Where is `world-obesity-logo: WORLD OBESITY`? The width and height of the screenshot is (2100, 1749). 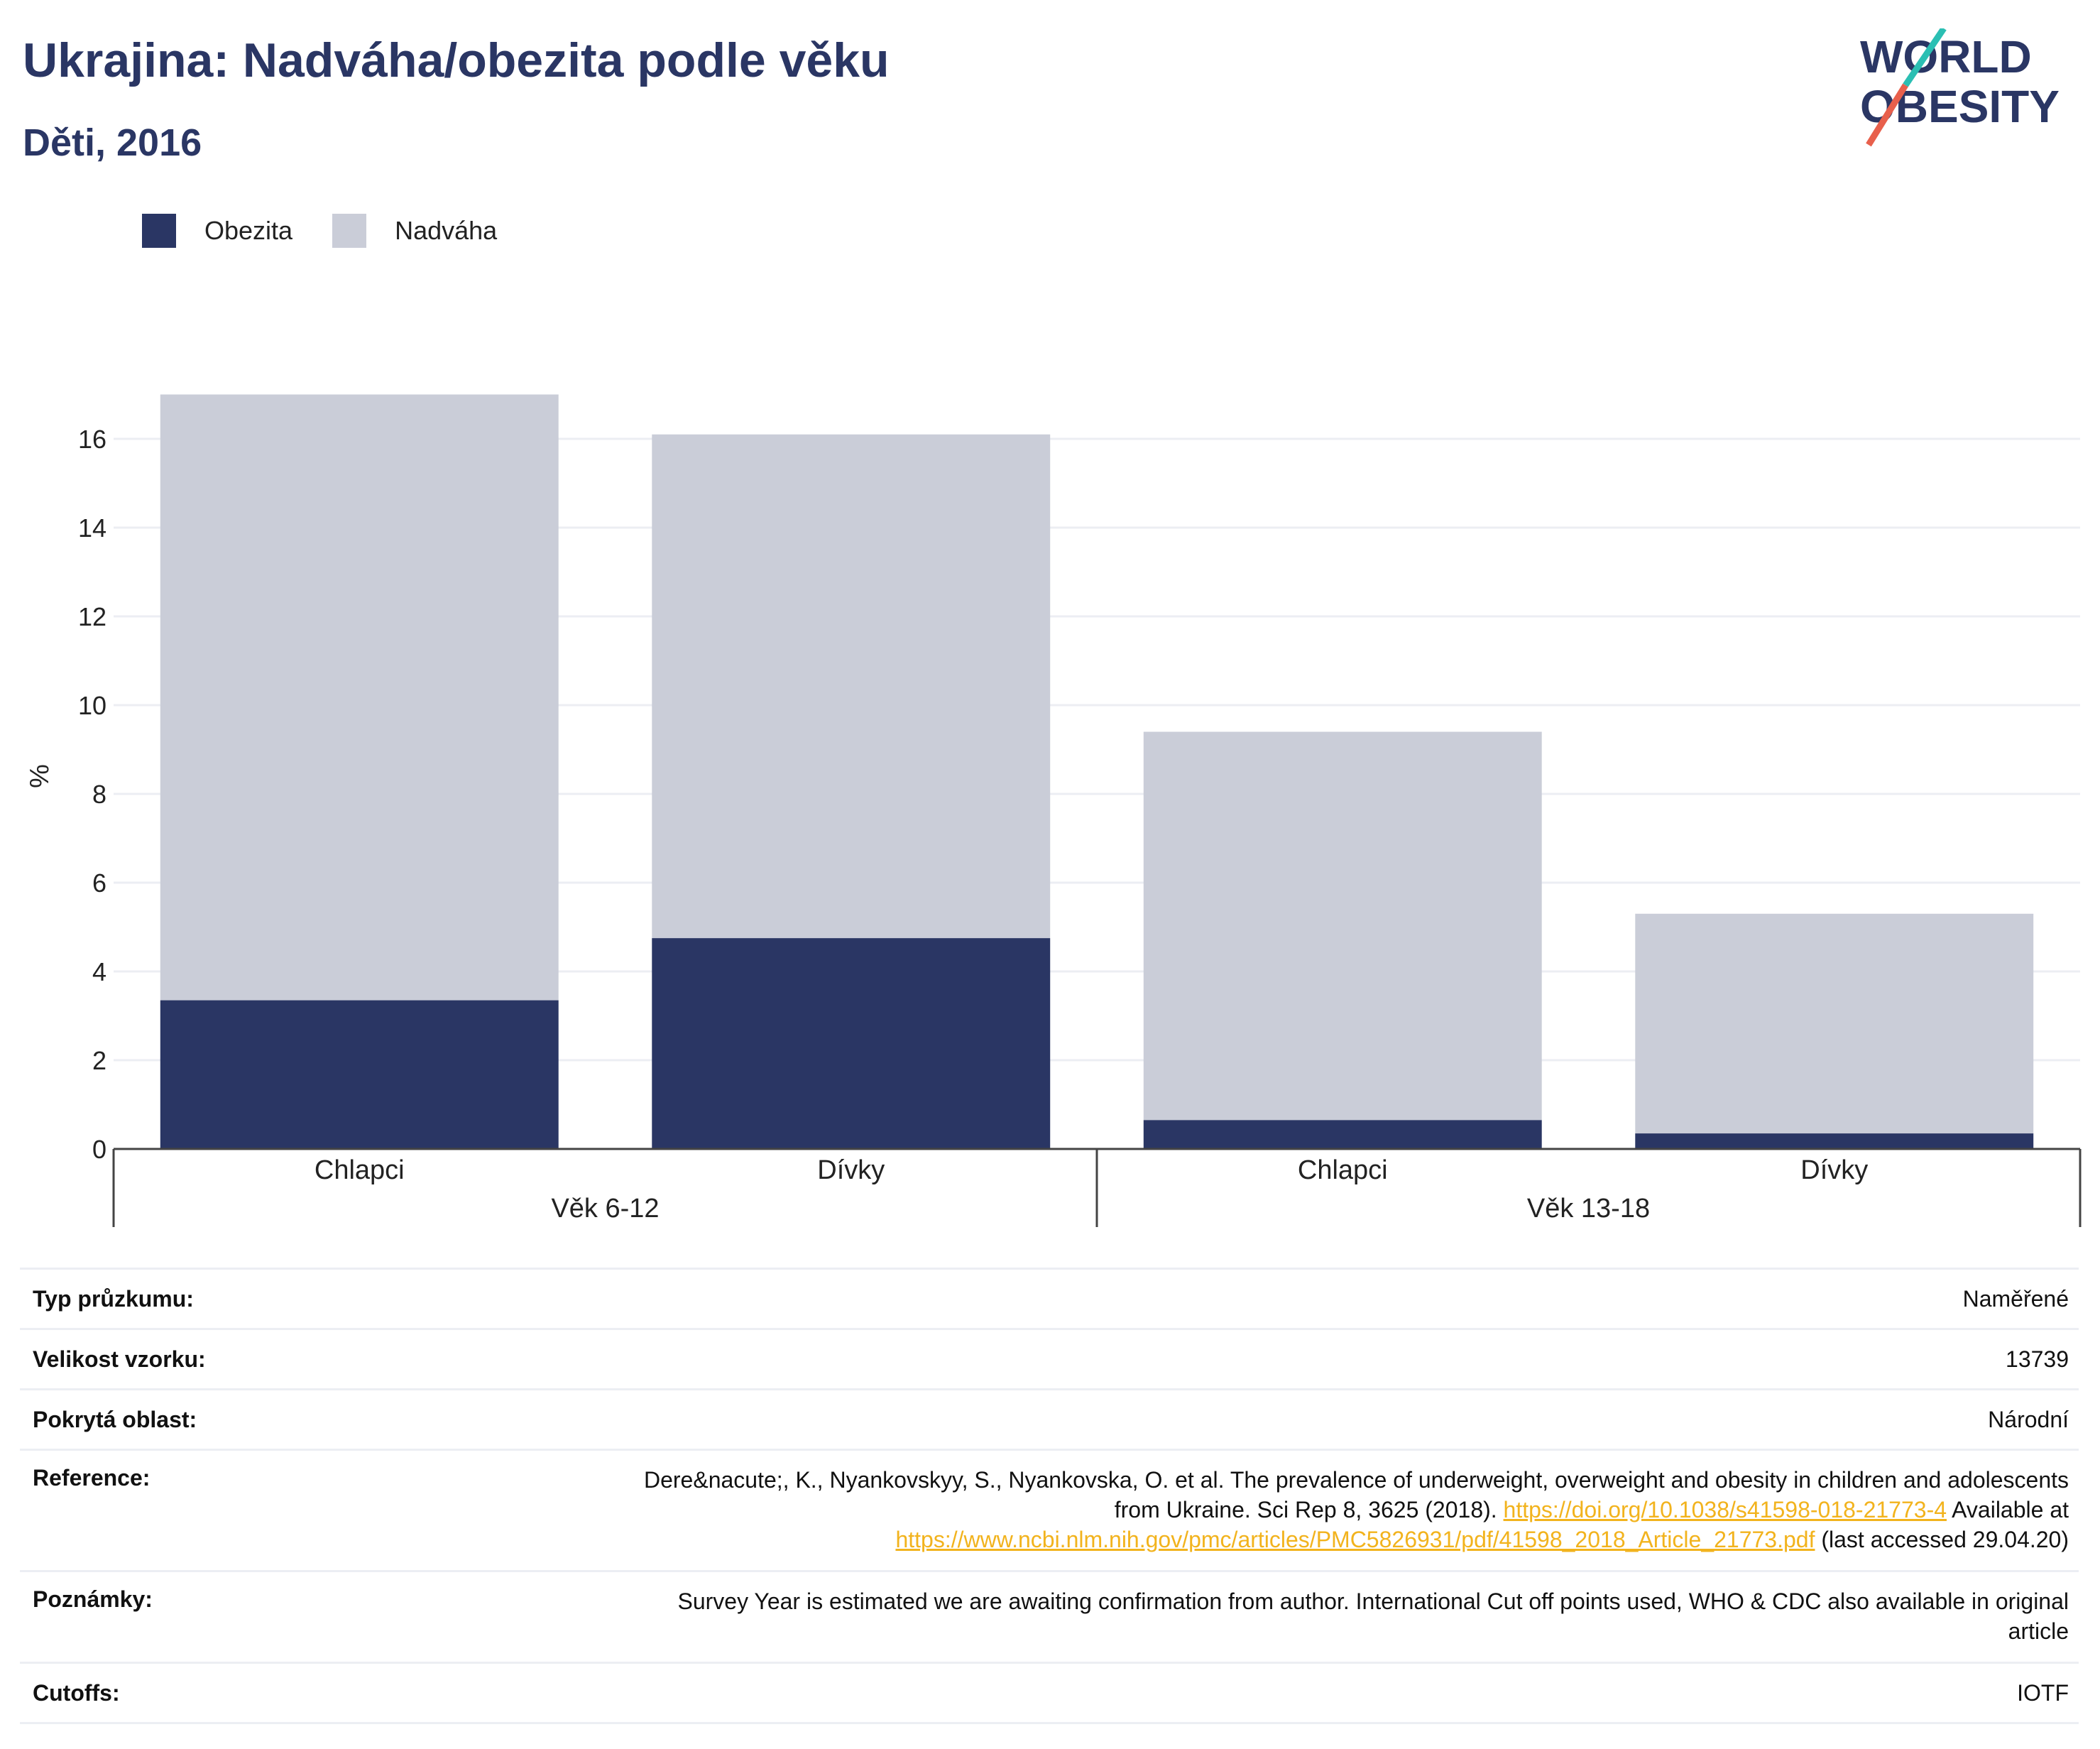
world-obesity-logo: WORLD OBESITY is located at coordinates (1960, 87).